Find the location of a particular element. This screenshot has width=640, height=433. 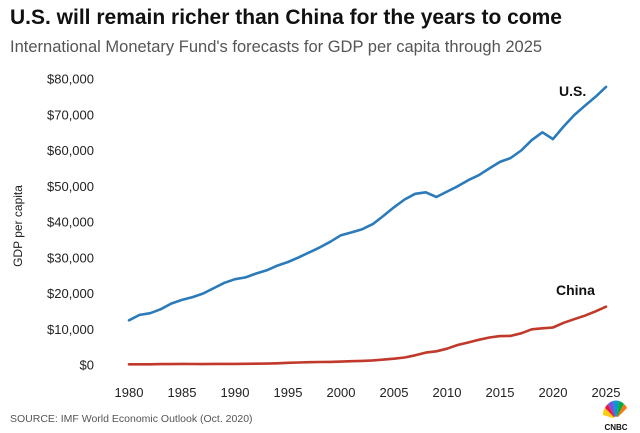

series-label-us: U.S. is located at coordinates (572, 91).